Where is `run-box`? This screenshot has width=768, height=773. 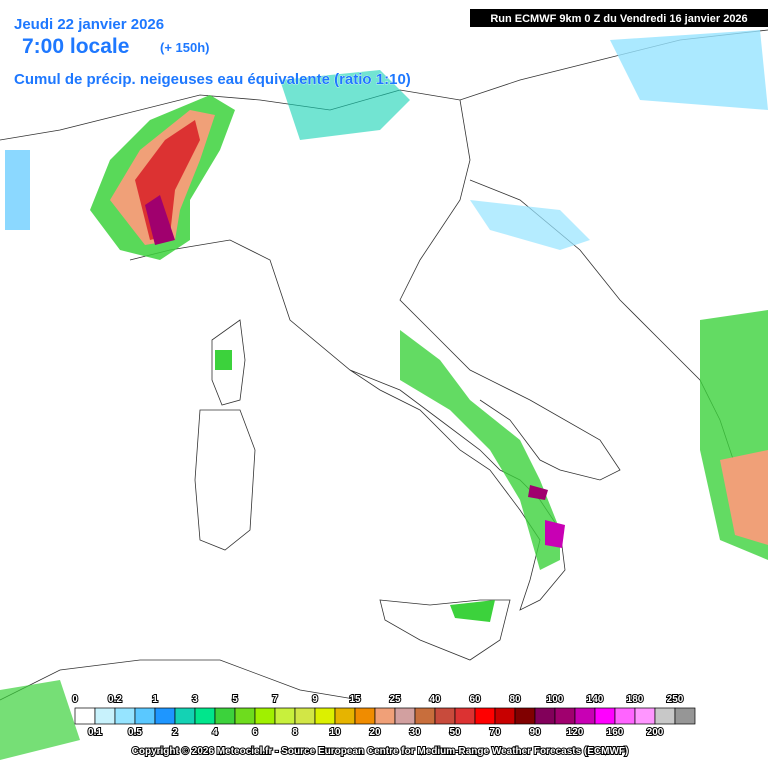 run-box is located at coordinates (619, 18).